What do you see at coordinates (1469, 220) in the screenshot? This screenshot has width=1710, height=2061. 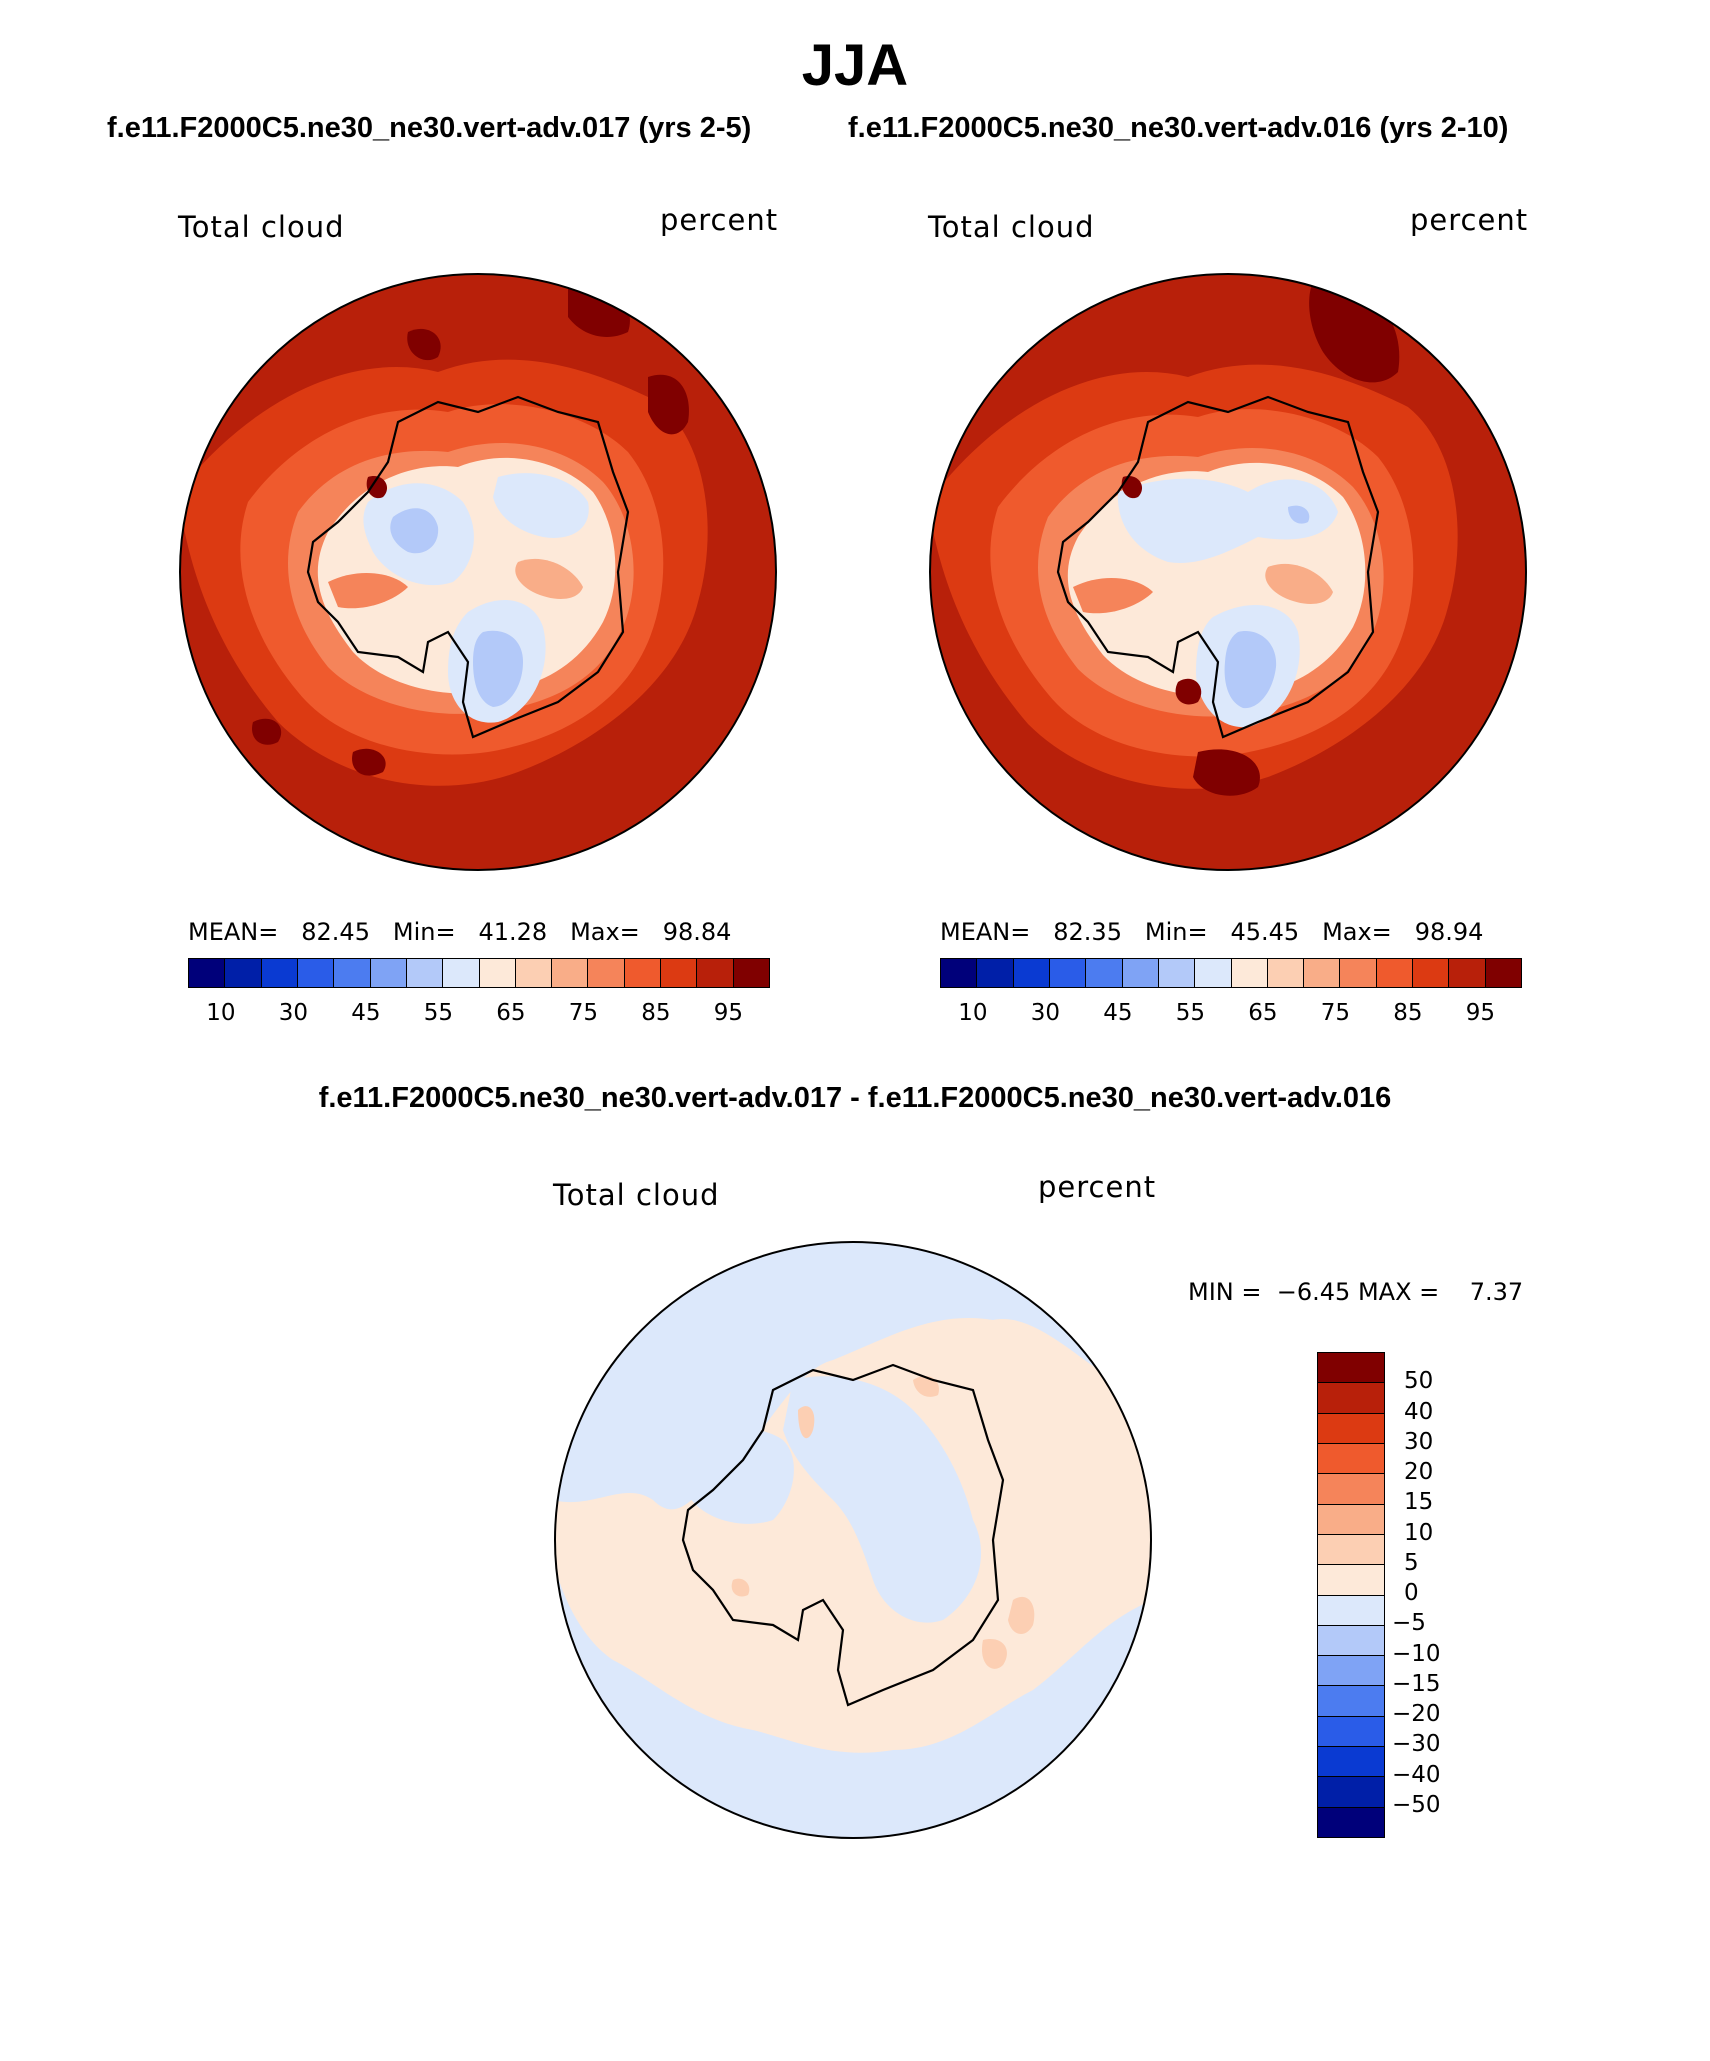 I see `panel2-units-label: percent` at bounding box center [1469, 220].